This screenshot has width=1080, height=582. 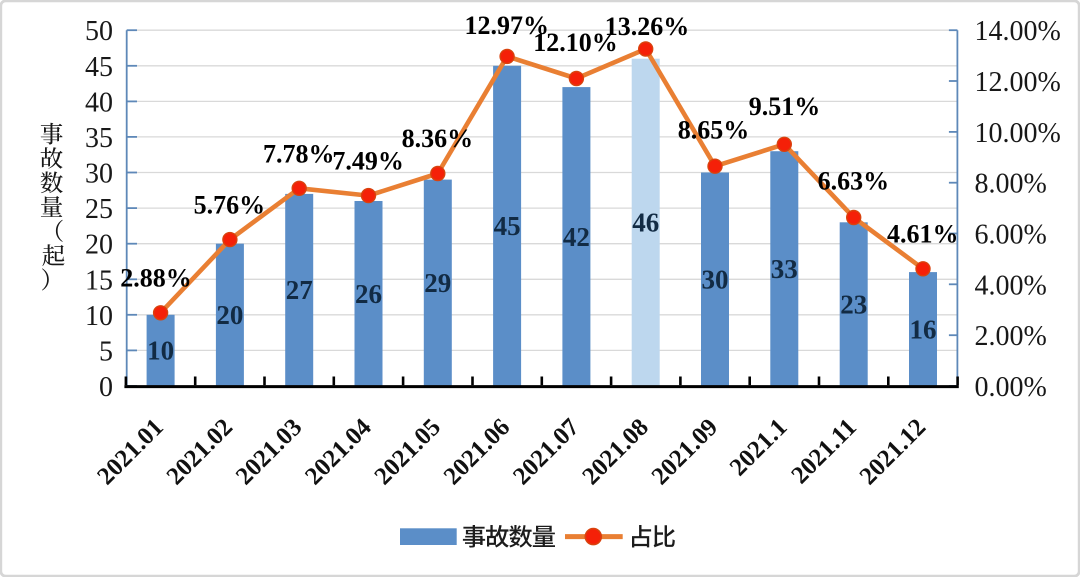 I want to click on svg-text: 4.00%, so click(x=1011, y=285).